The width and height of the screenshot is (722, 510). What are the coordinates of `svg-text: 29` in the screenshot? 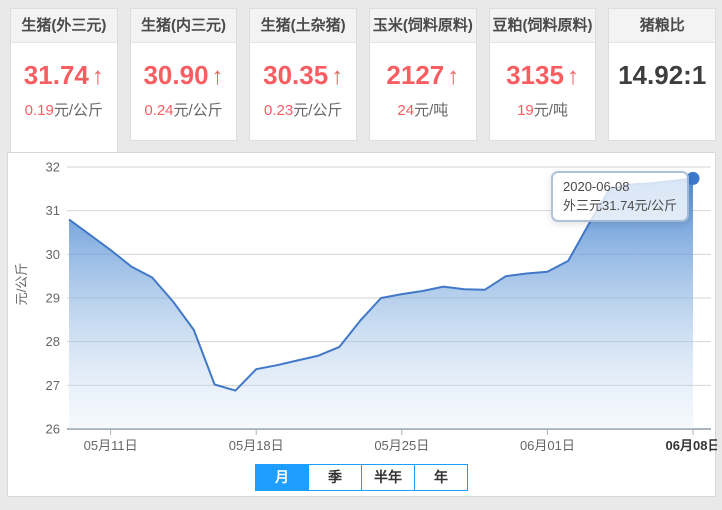 It's located at (53, 298).